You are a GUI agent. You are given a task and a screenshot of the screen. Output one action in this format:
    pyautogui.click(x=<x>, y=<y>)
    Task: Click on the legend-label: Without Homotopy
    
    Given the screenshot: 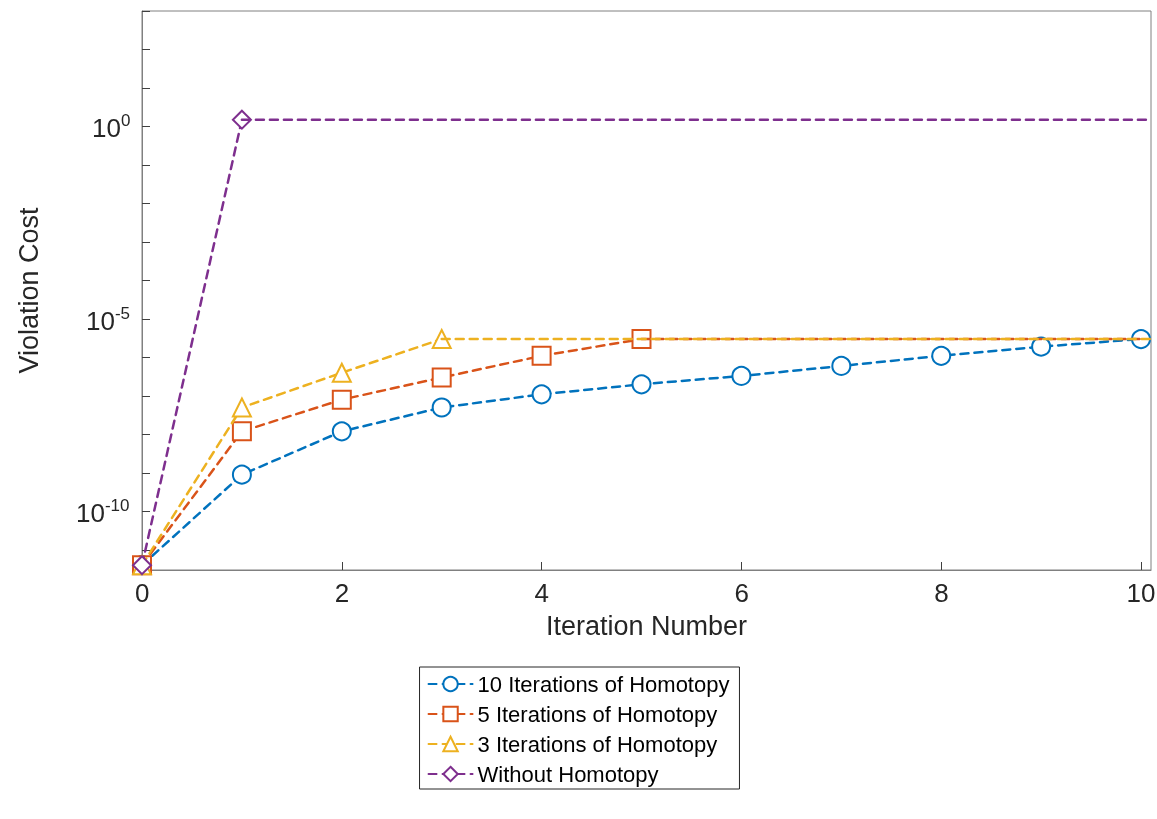 What is the action you would take?
    pyautogui.click(x=568, y=774)
    